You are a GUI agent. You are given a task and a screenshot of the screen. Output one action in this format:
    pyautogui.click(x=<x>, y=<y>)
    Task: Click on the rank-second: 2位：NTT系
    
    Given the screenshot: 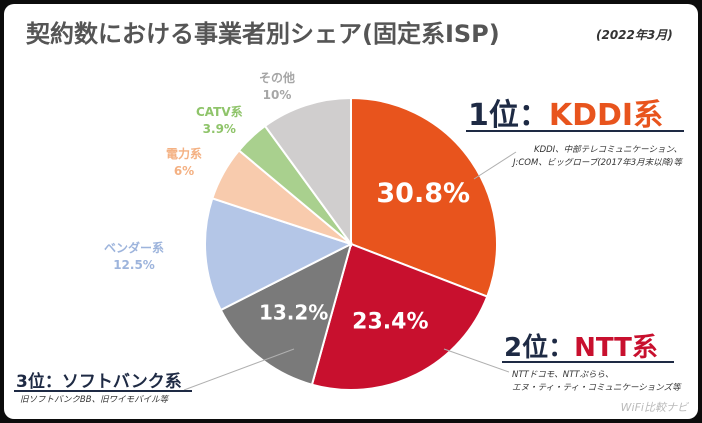 What is the action you would take?
    pyautogui.click(x=581, y=345)
    